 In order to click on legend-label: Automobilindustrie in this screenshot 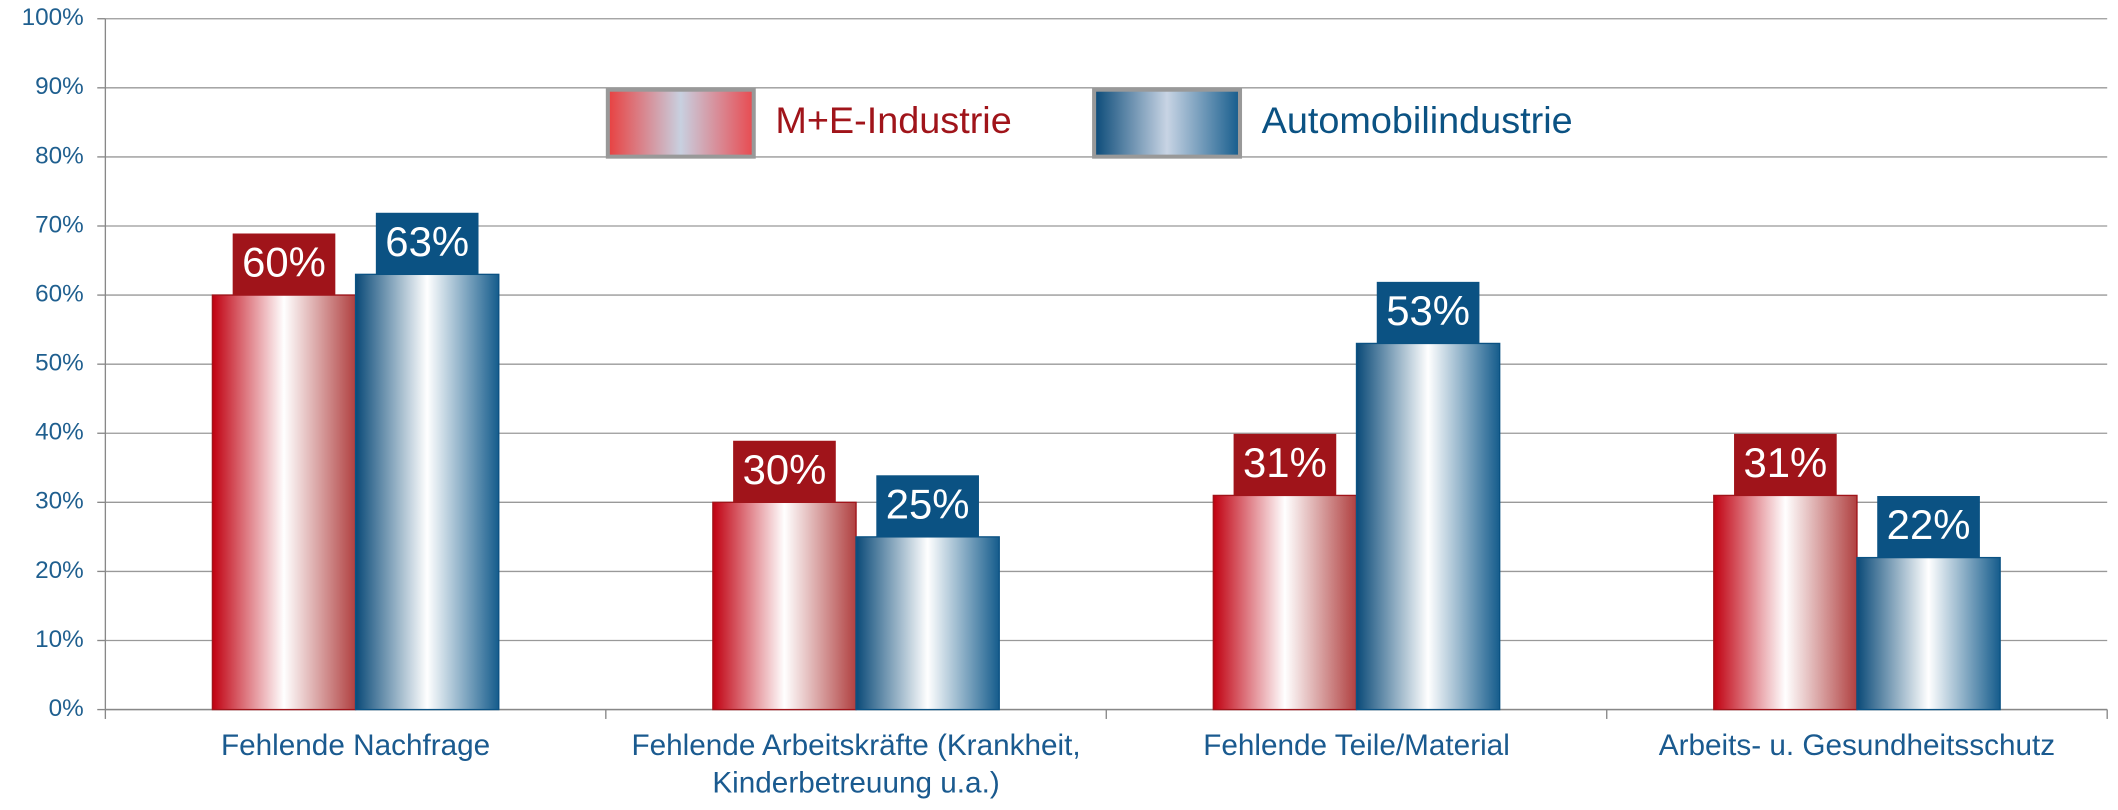, I will do `click(1417, 120)`.